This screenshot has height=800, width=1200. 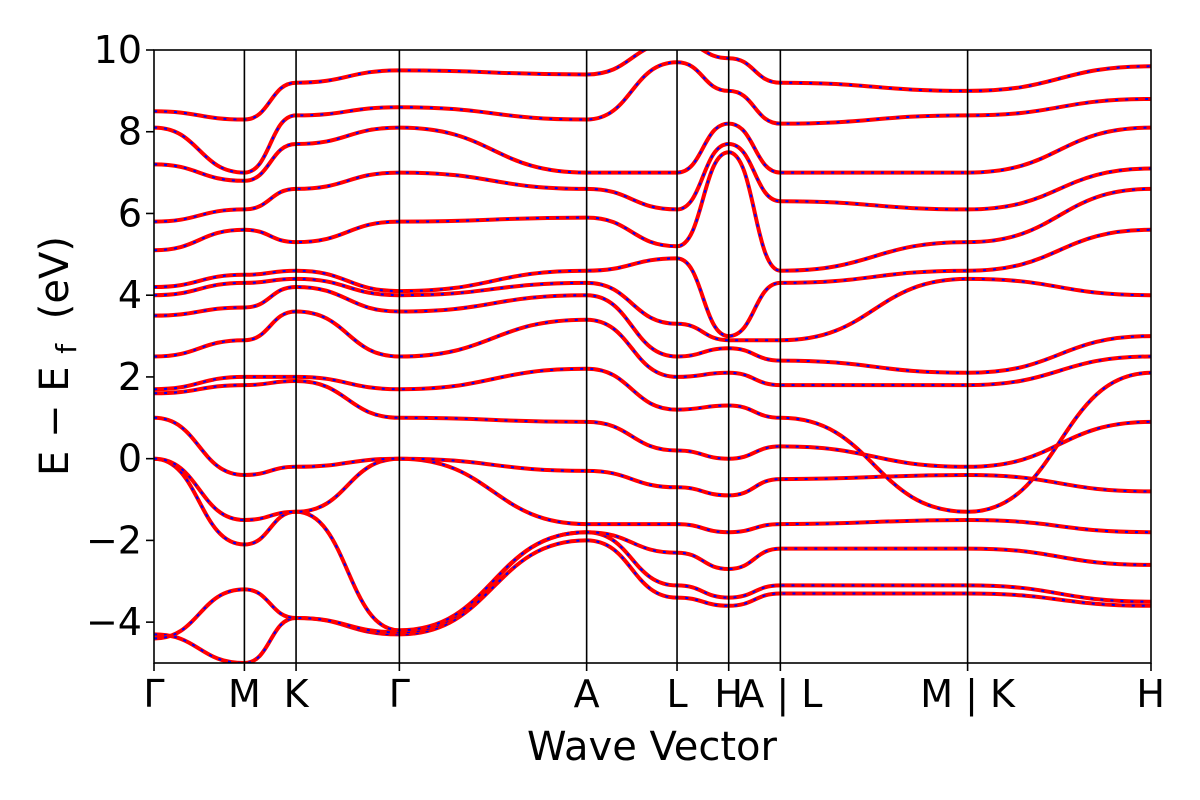 I want to click on y-tick-label-0: −4, so click(x=114, y=622).